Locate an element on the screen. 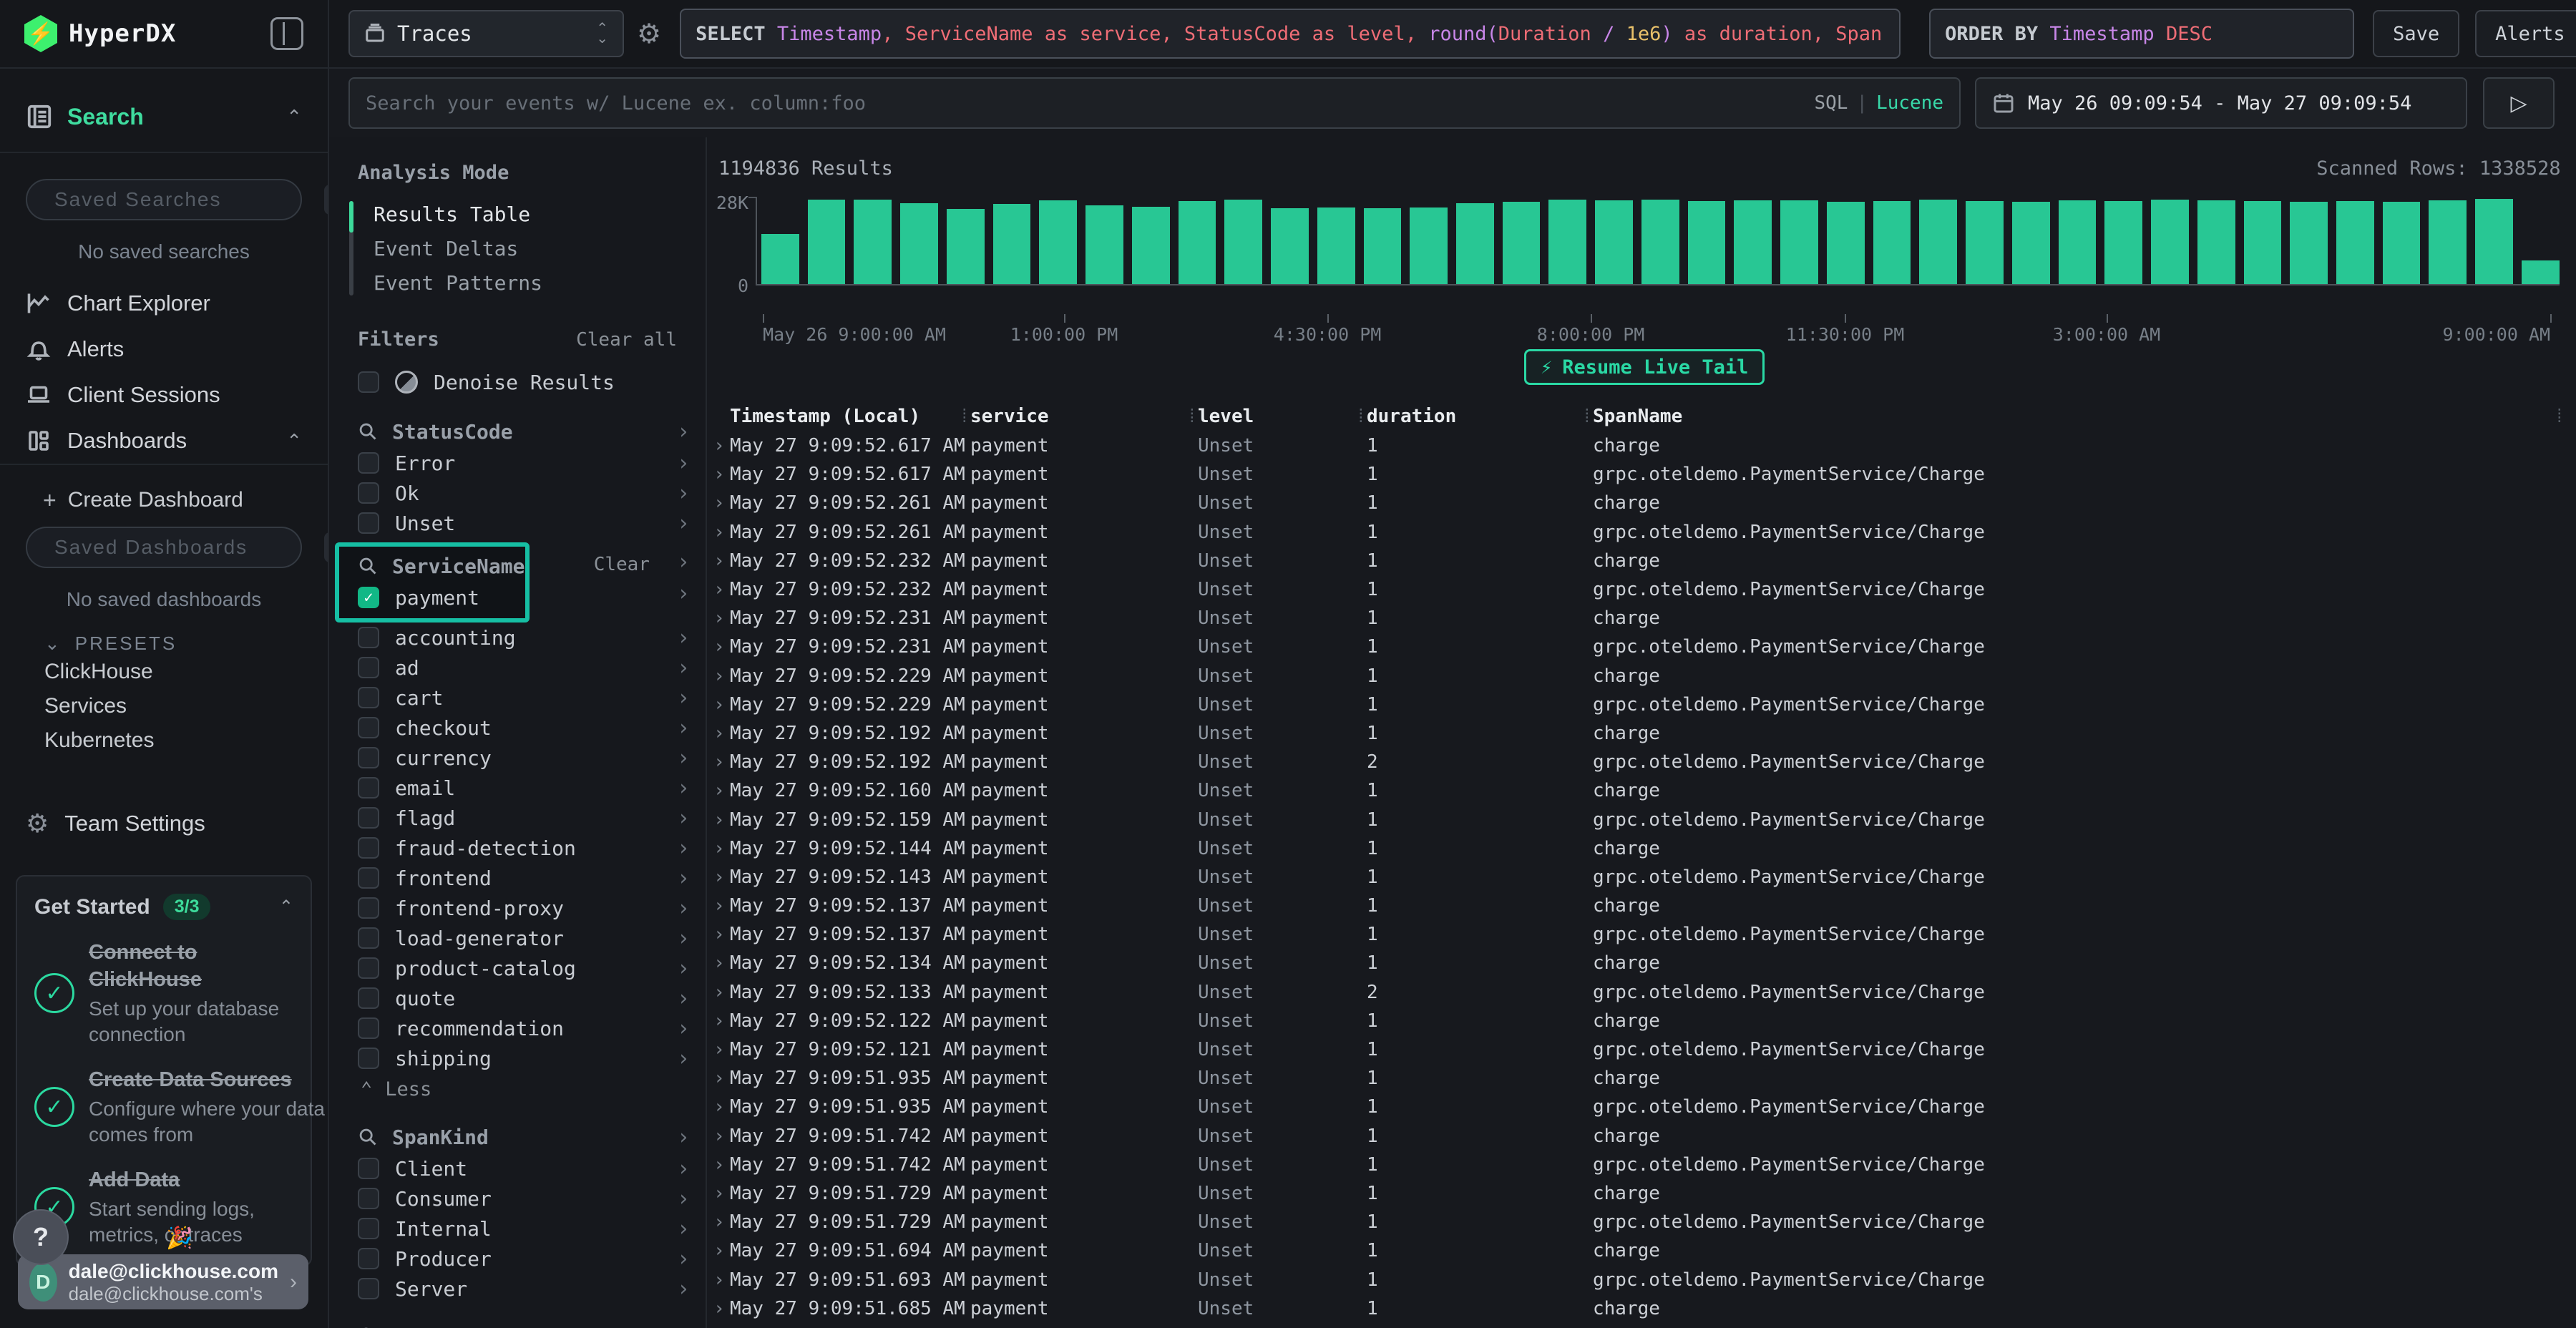 The image size is (2576, 1328). event-search-input is located at coordinates (1084, 103).